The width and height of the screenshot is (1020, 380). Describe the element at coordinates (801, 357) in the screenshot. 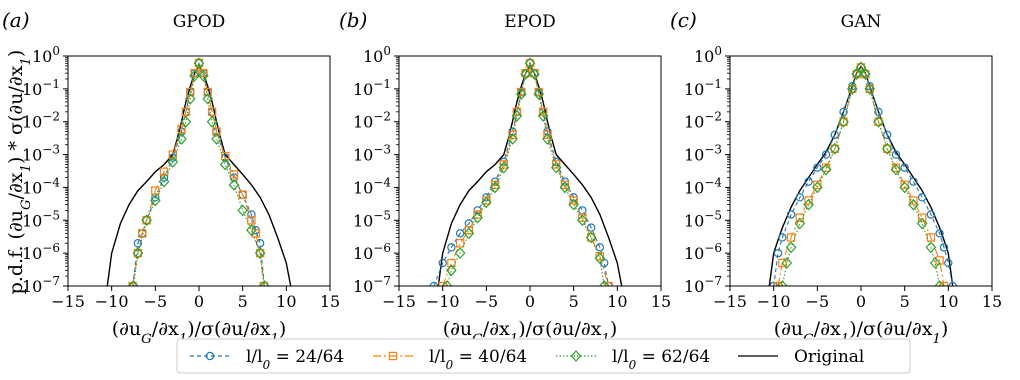

I see `legend-item-original: Original` at that location.